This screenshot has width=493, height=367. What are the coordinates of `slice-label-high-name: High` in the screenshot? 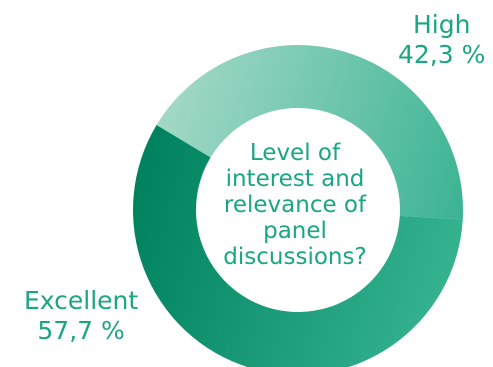 It's located at (441, 24).